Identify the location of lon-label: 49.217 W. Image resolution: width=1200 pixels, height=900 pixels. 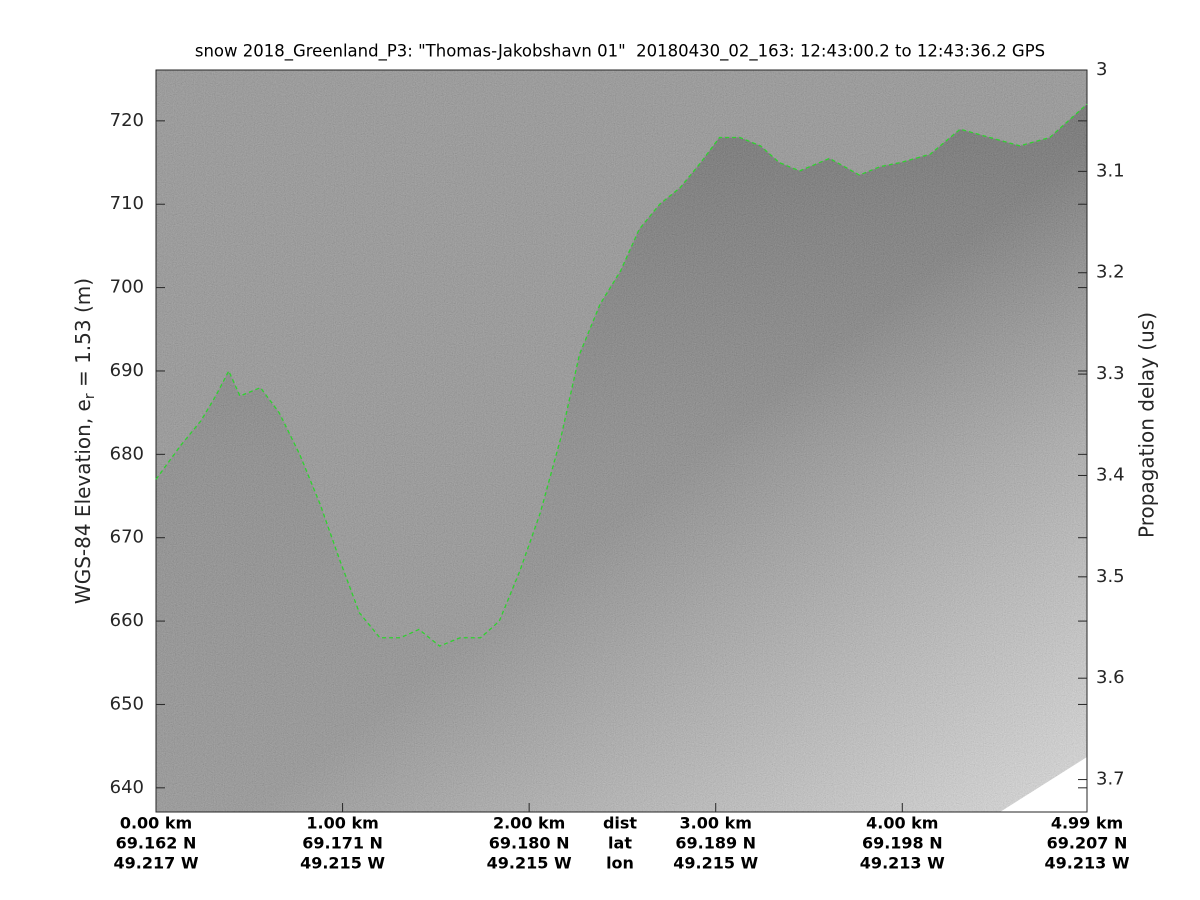
(156, 863).